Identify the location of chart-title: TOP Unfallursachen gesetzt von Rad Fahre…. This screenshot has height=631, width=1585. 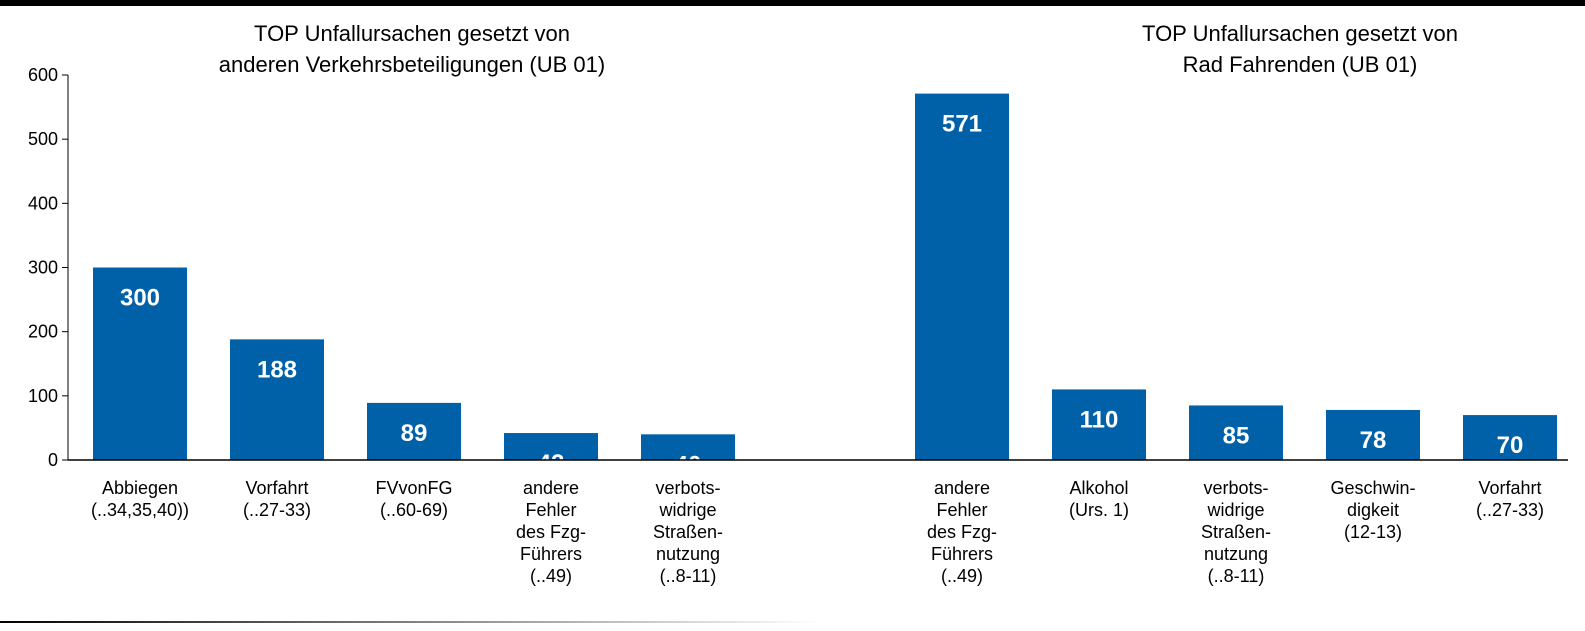
(1300, 49).